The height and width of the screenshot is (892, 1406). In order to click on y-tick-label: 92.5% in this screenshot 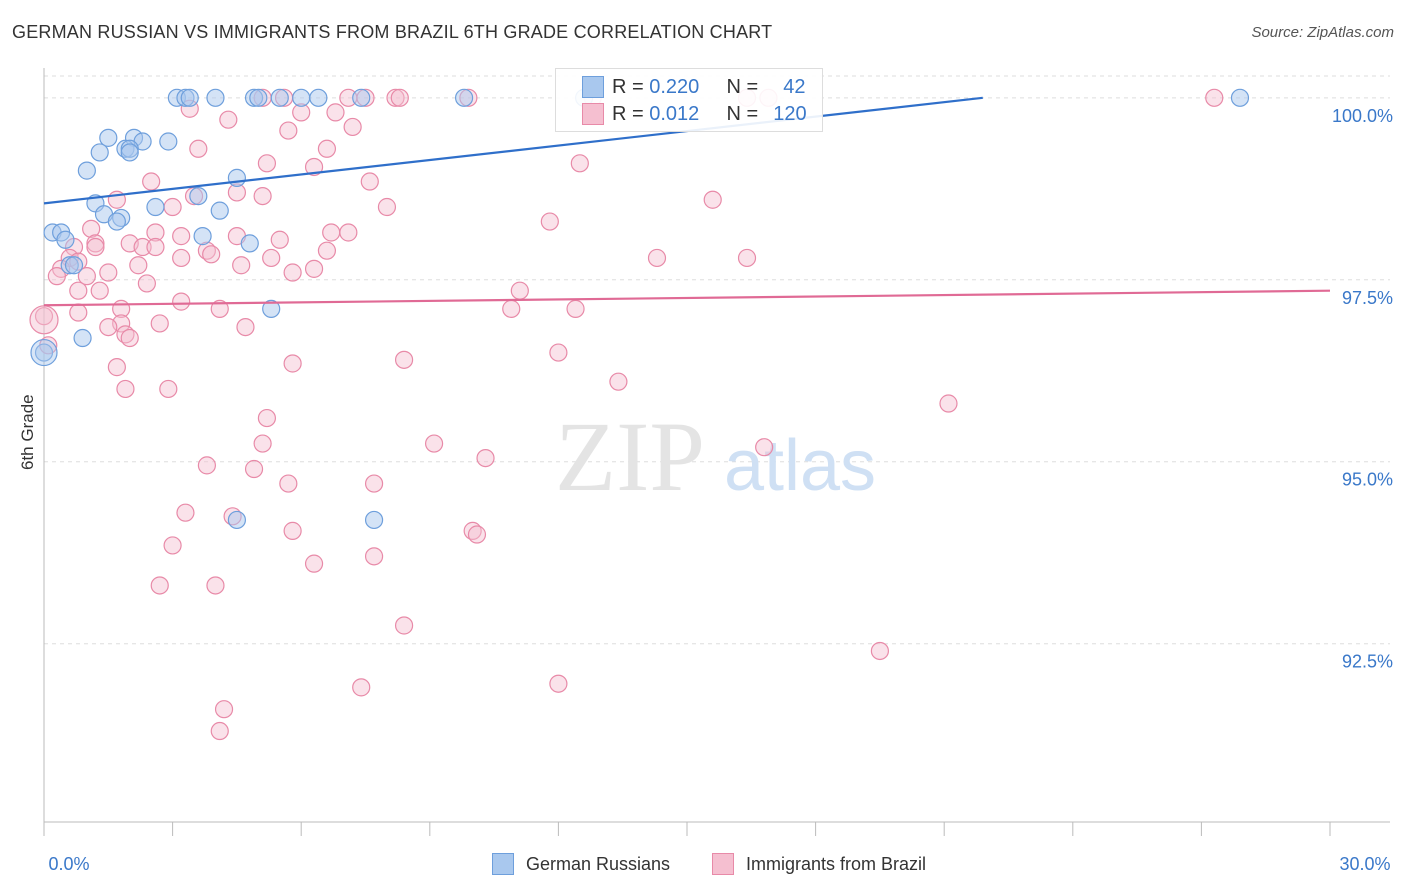, I will do `click(1367, 662)`.